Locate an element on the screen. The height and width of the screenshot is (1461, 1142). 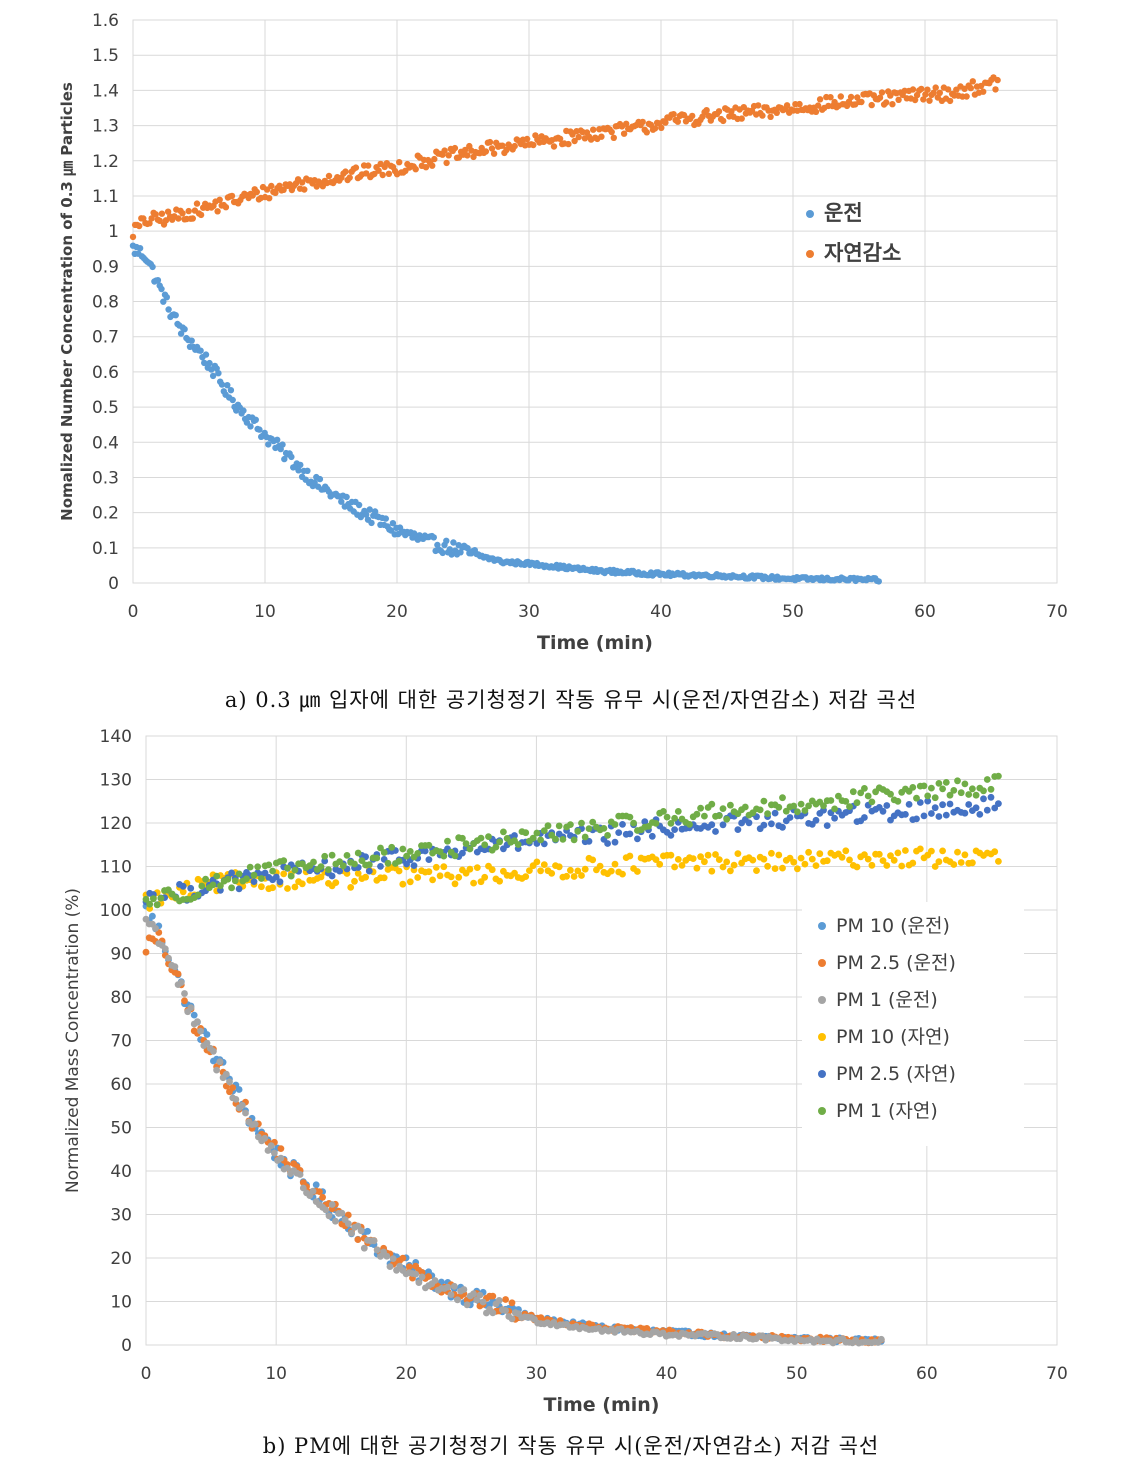
legend-label: 운전 is located at coordinates (843, 213).